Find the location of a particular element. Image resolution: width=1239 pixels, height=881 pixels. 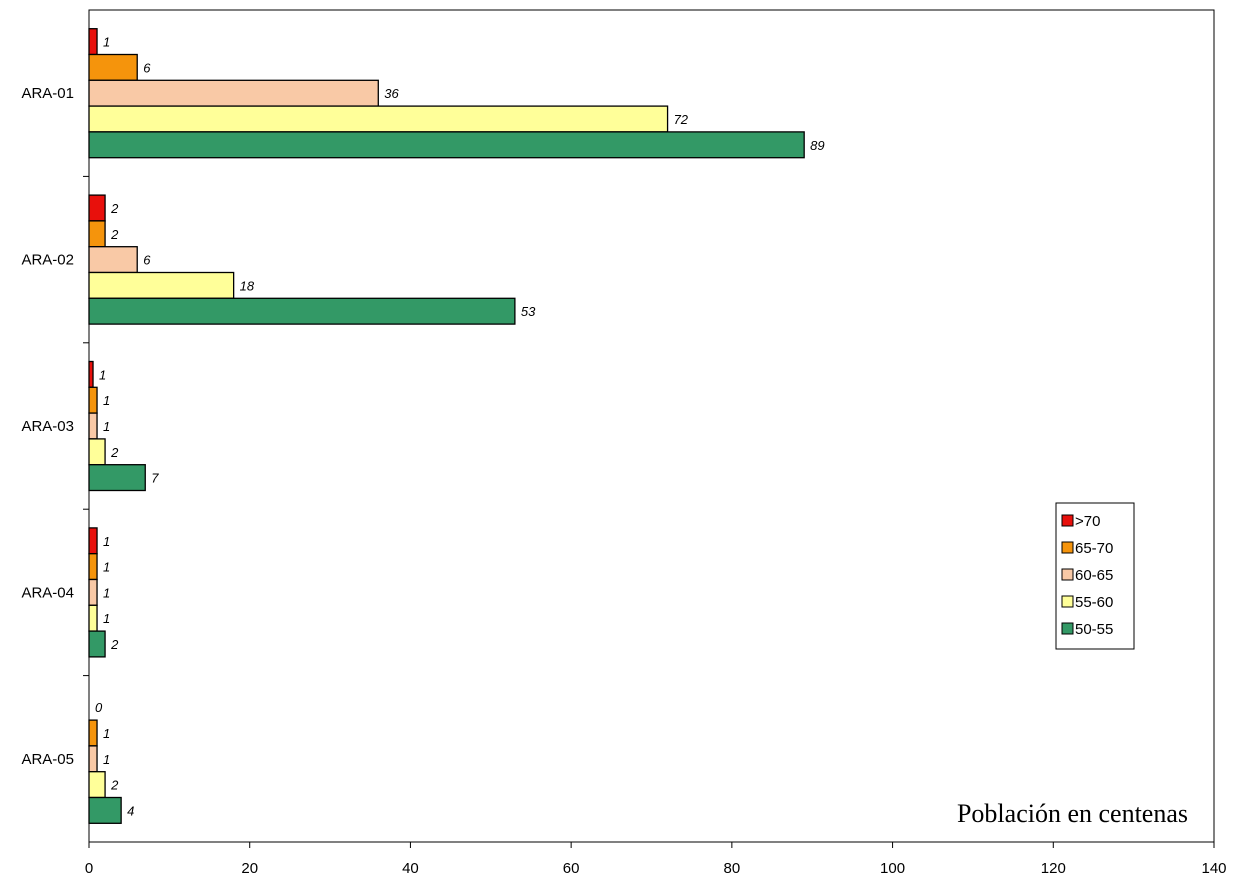

category-label: ARA-04 is located at coordinates (47, 592).